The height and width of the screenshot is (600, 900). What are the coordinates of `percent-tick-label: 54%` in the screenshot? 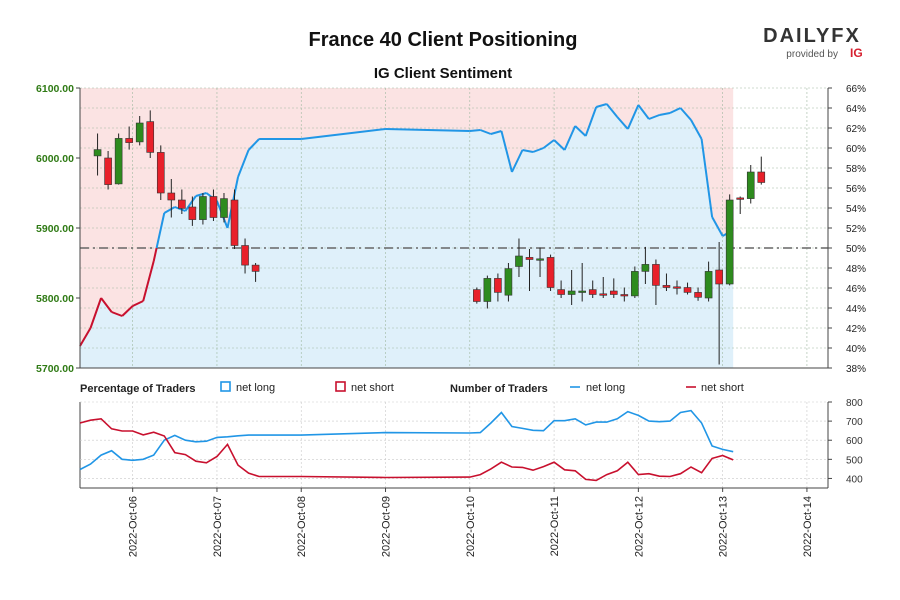 It's located at (856, 209).